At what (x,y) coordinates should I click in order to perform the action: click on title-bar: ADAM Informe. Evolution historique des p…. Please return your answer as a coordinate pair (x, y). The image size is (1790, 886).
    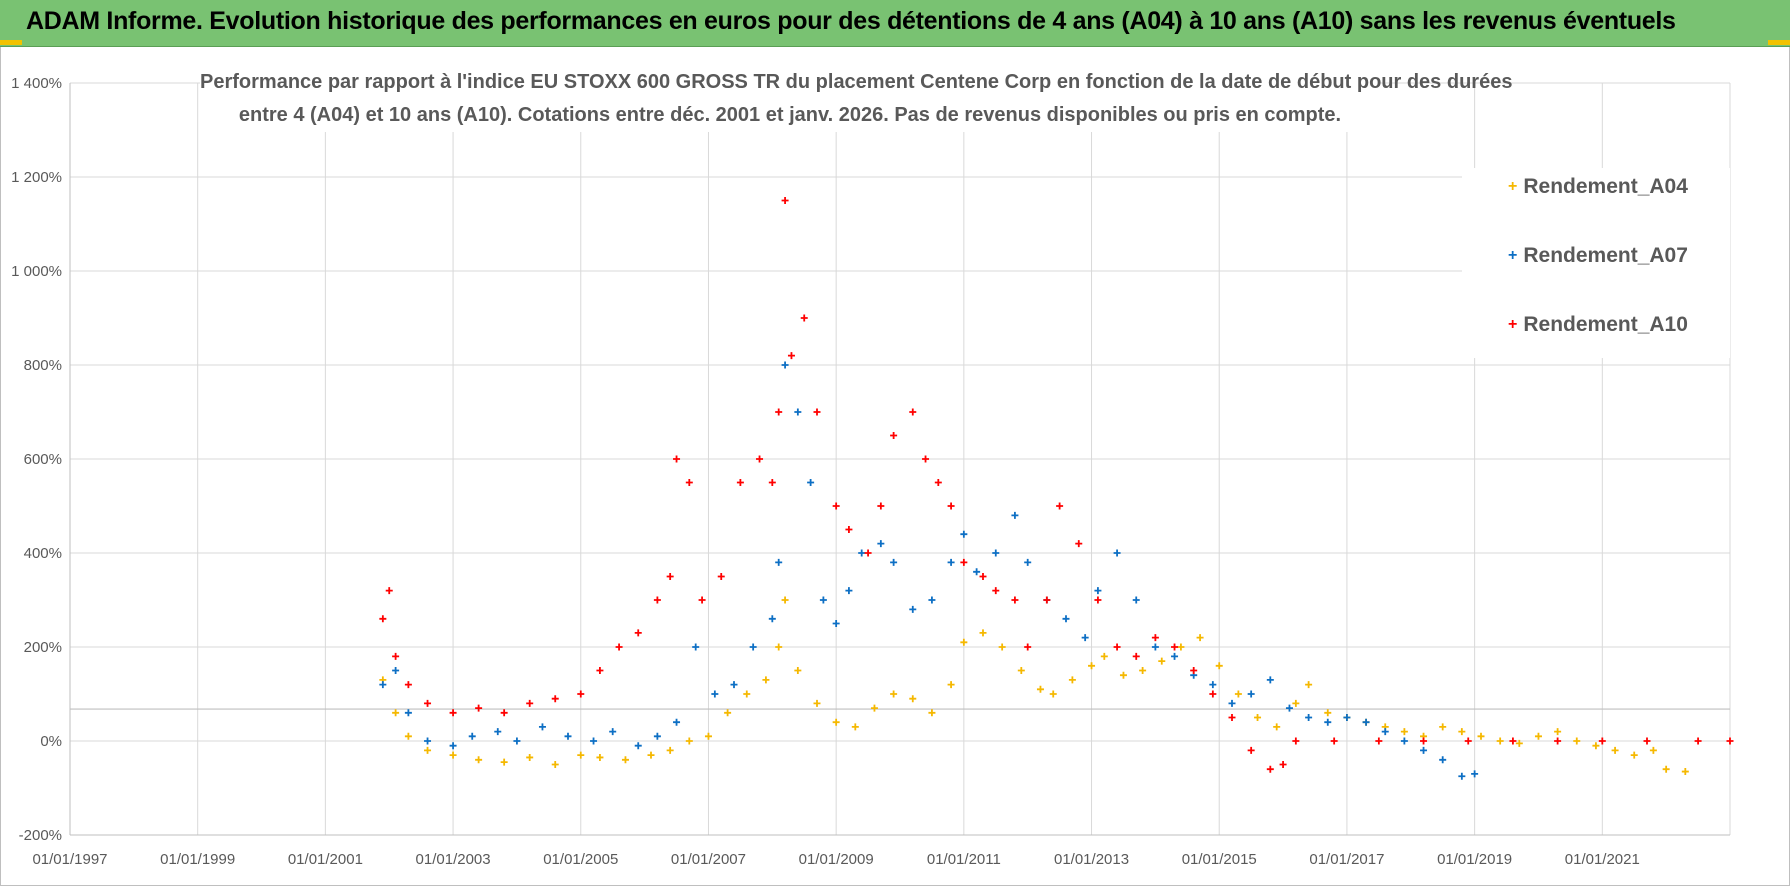
    Looking at the image, I should click on (895, 23).